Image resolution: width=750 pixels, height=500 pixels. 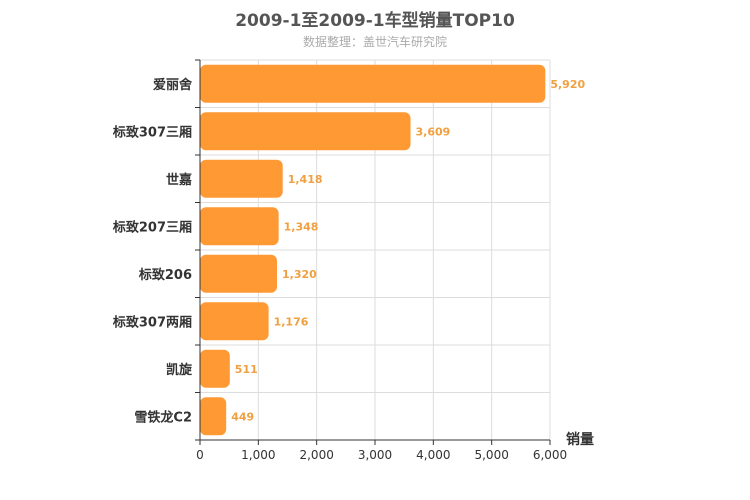 I want to click on x-tick-label: 6,000, so click(x=550, y=455).